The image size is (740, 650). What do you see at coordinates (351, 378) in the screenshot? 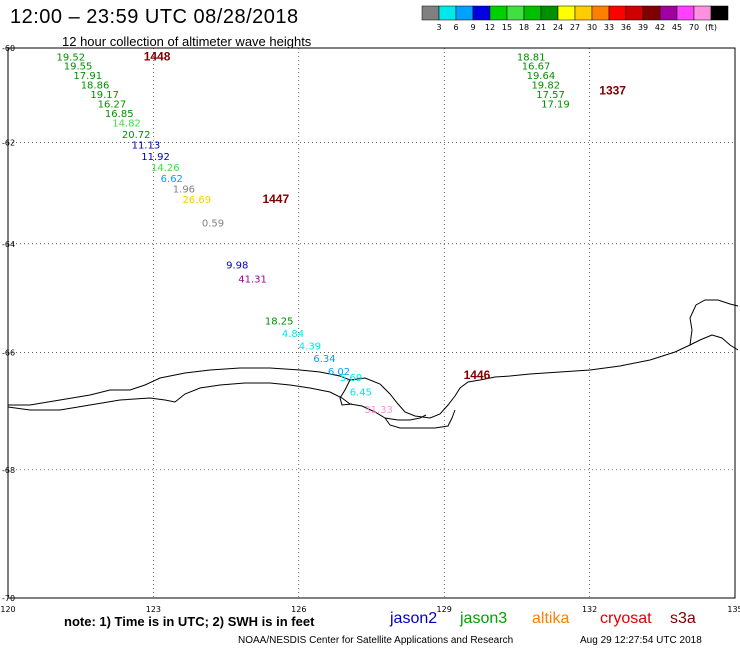
I see `wave-height-point: 5.69` at bounding box center [351, 378].